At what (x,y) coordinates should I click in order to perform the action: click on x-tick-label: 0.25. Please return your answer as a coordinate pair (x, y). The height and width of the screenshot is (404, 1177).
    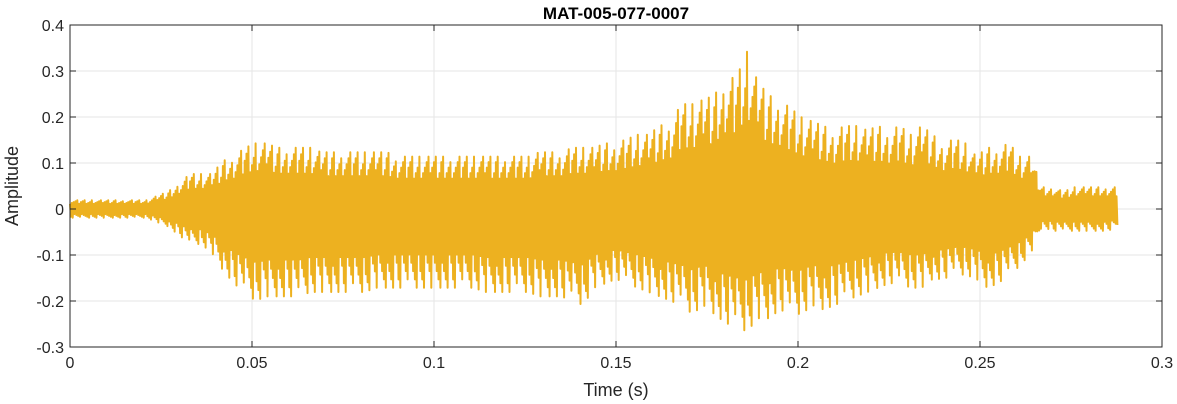
    Looking at the image, I should click on (979, 363).